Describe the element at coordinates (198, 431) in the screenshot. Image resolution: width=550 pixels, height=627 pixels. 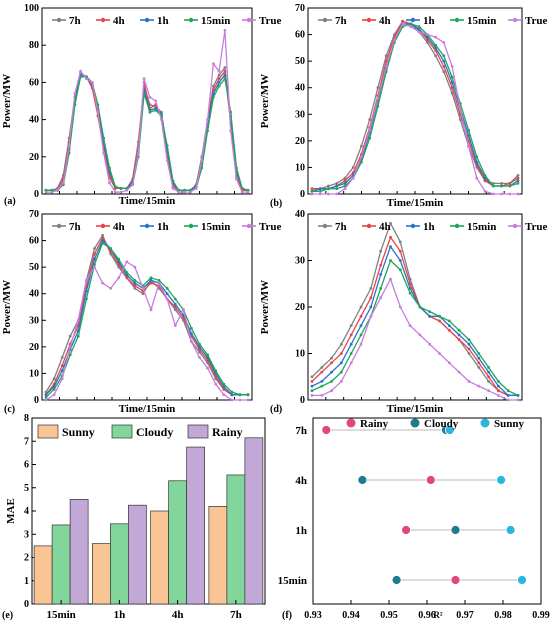
I see `legend-swatch` at that location.